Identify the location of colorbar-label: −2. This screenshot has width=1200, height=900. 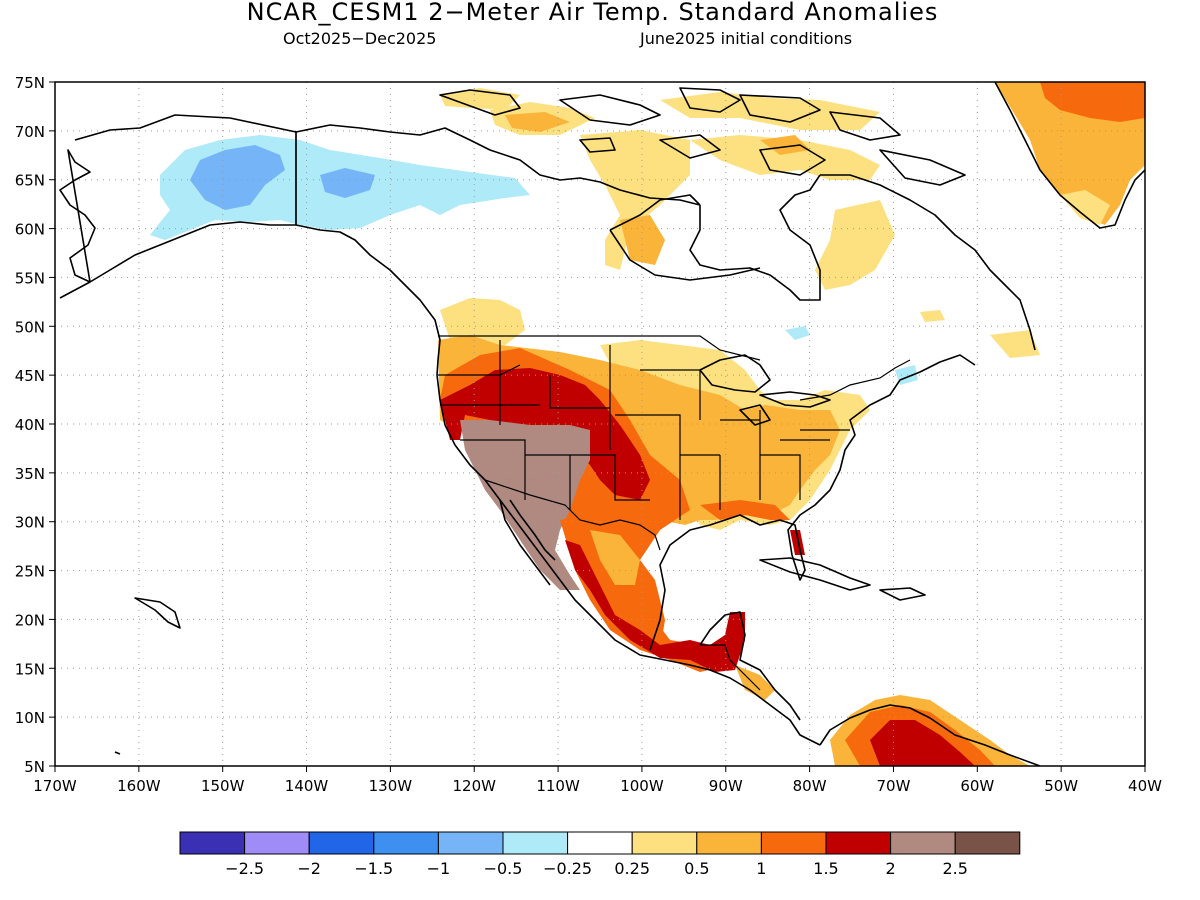
(309, 868).